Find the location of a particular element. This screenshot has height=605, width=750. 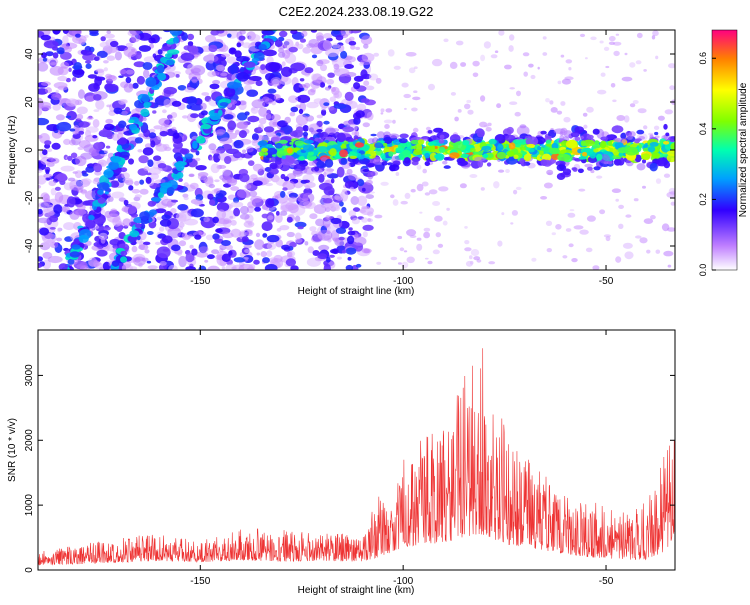

y-tick-label: 1000 is located at coordinates (29, 505).